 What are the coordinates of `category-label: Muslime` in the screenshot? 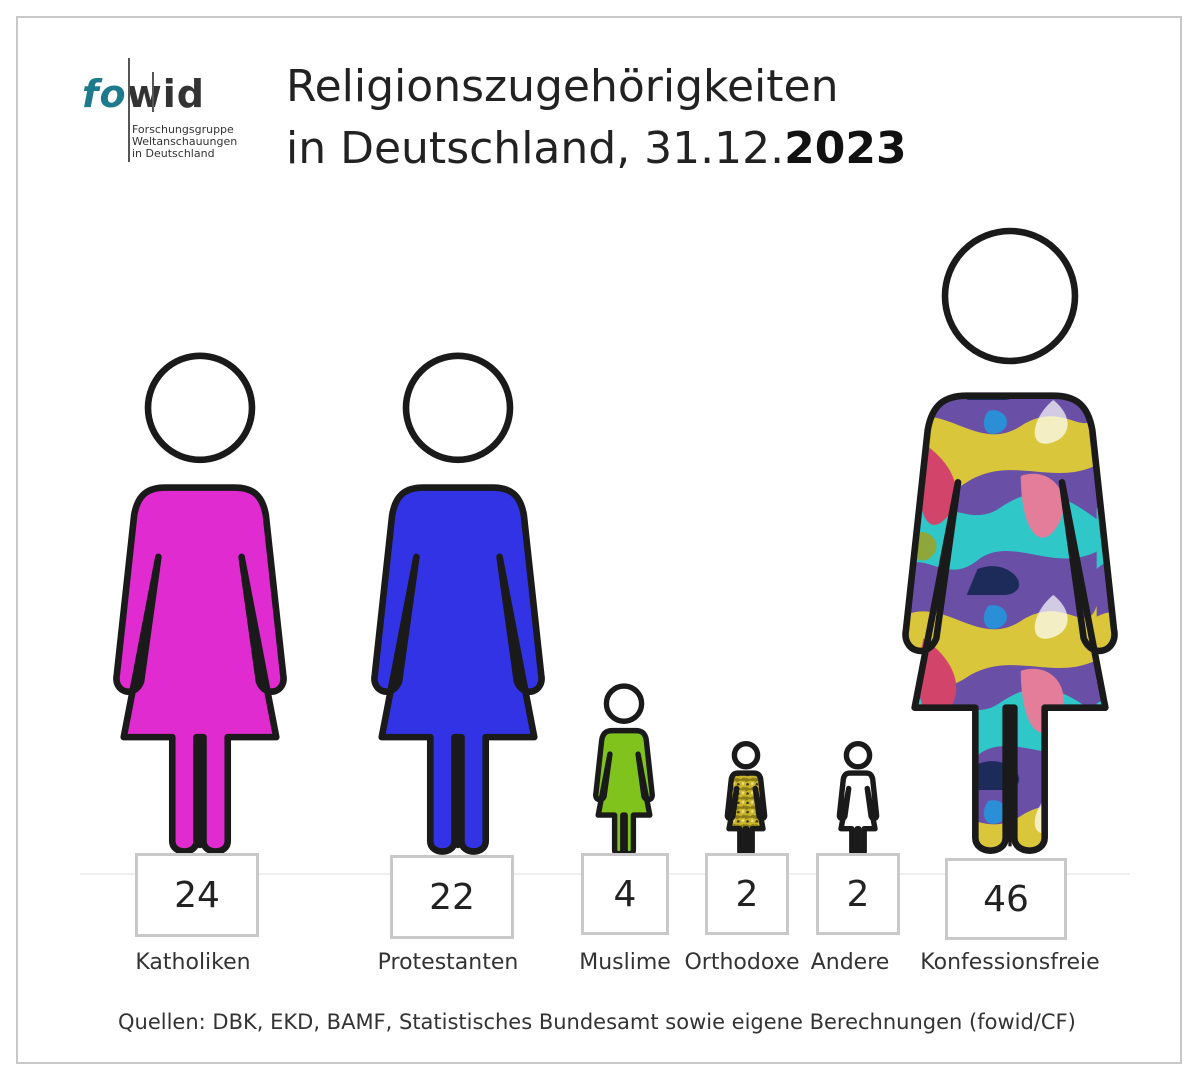 It's located at (625, 962).